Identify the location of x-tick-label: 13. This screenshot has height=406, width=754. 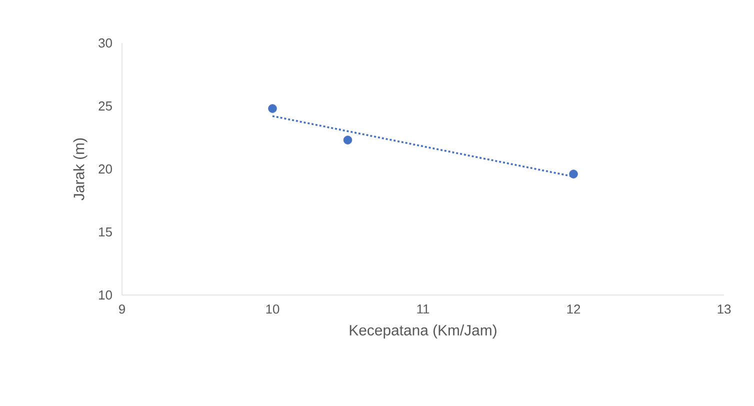
(724, 309).